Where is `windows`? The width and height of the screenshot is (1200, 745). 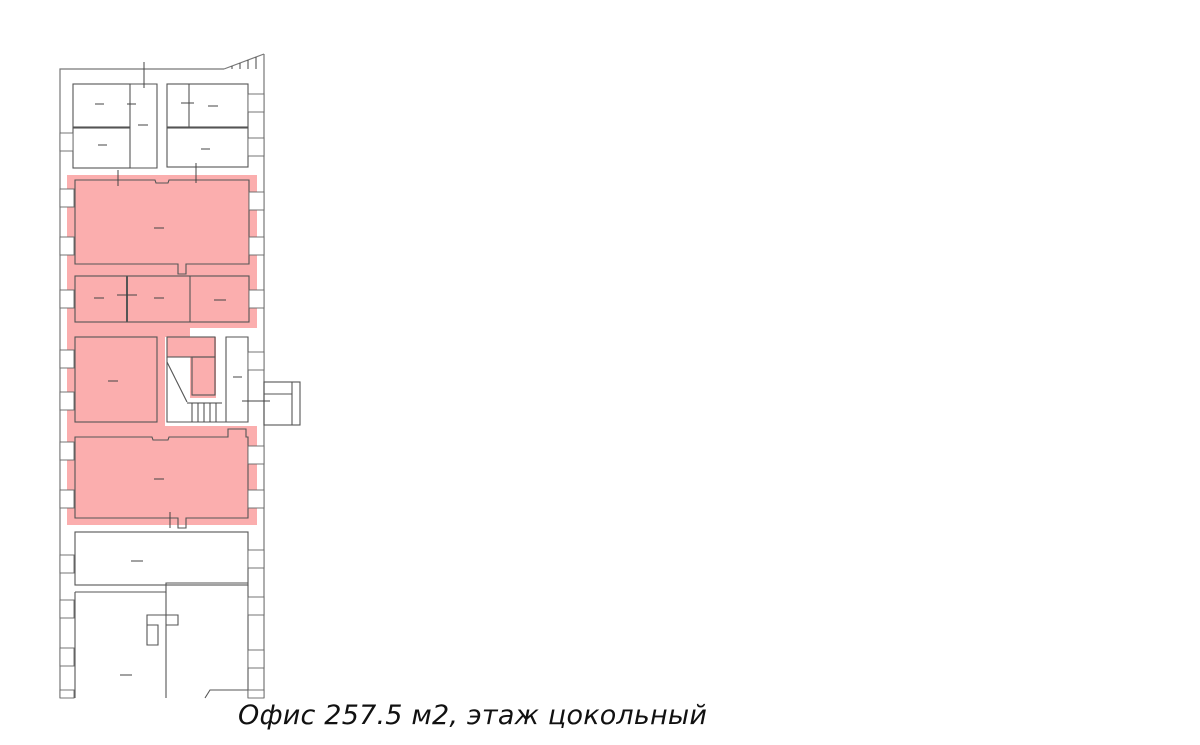
windows is located at coordinates (162, 396).